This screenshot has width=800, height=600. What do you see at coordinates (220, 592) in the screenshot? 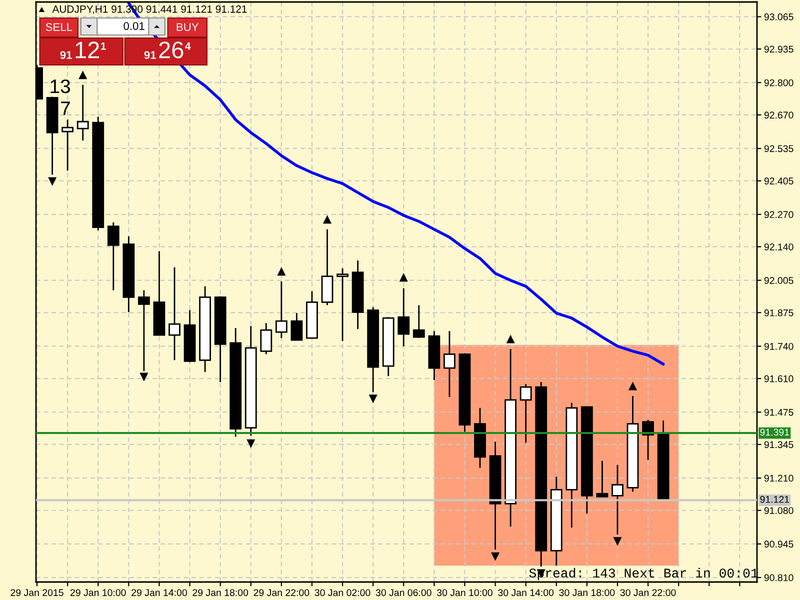
I see `x-tick-label: 29 Jan 18:00` at bounding box center [220, 592].